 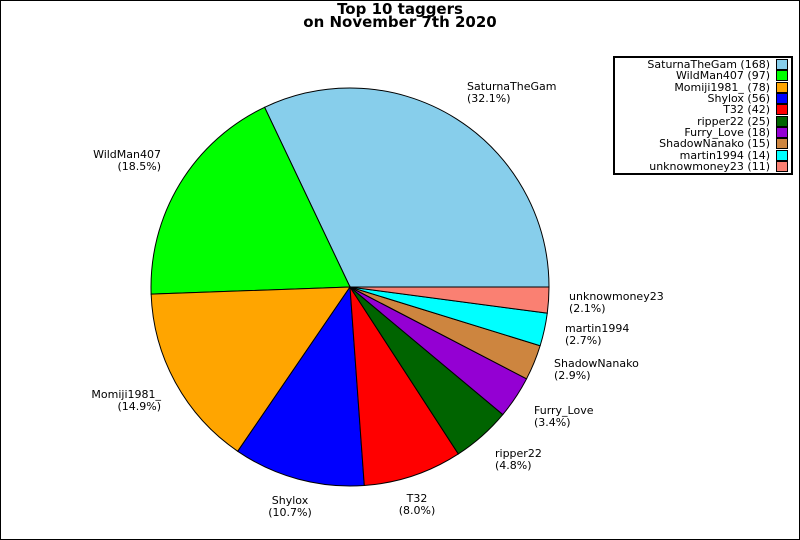 I want to click on pie-label-WildMan407: WildMan407 (18.5%), so click(x=127, y=160).